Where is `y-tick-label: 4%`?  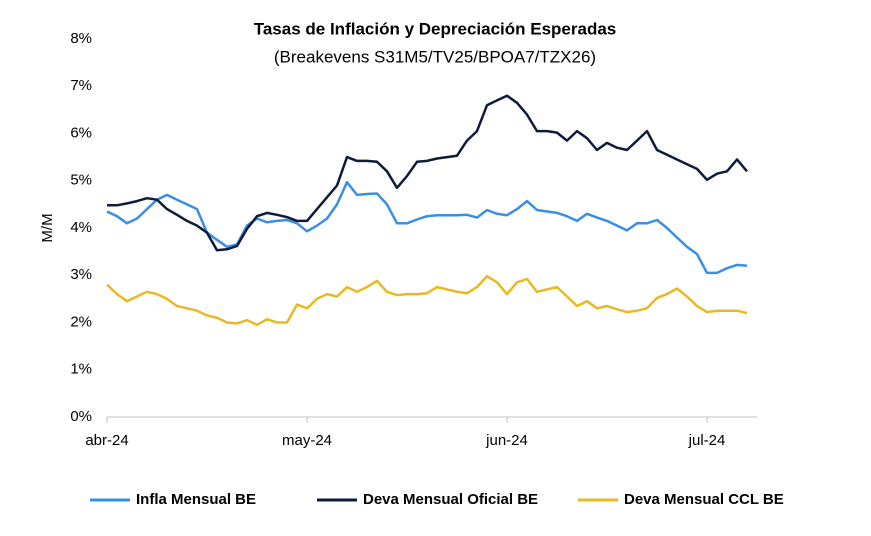 y-tick-label: 4% is located at coordinates (81, 227).